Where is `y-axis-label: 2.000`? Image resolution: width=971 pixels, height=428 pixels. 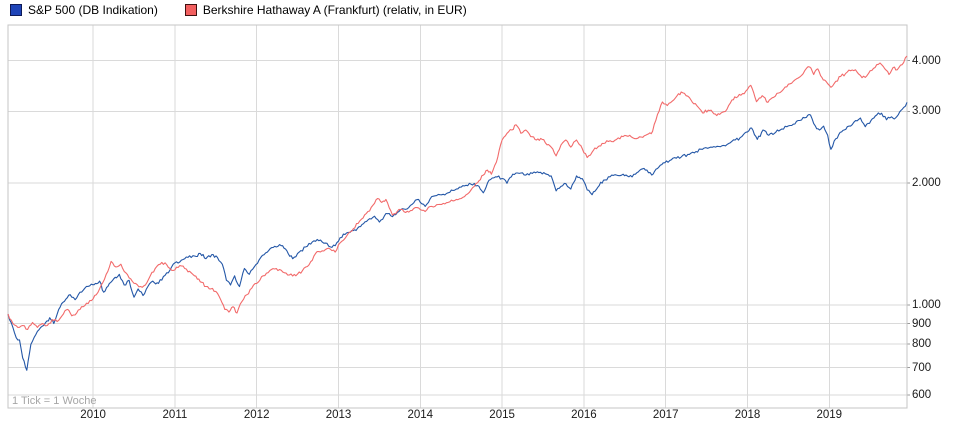 y-axis-label: 2.000 is located at coordinates (926, 182).